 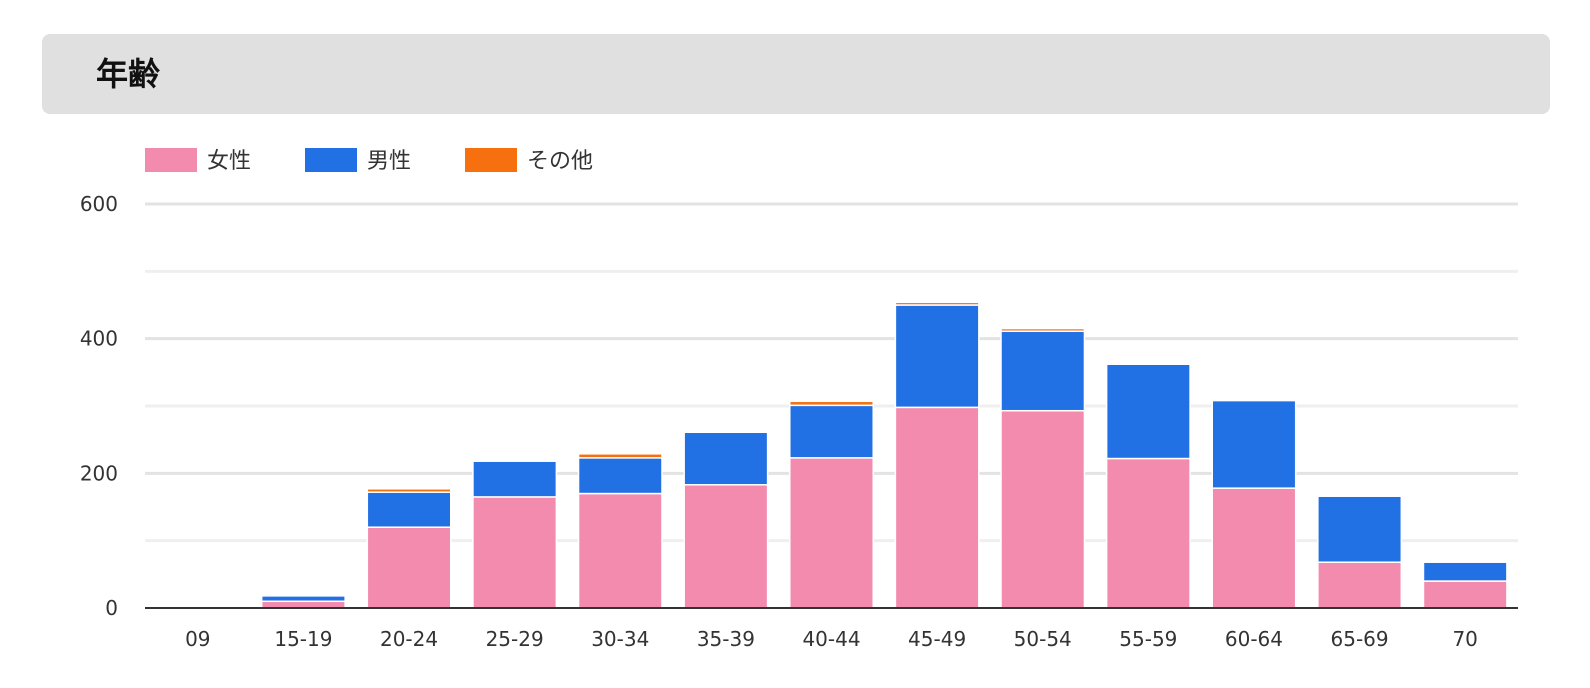 I want to click on x-tick-label: 65-69, so click(x=1360, y=639).